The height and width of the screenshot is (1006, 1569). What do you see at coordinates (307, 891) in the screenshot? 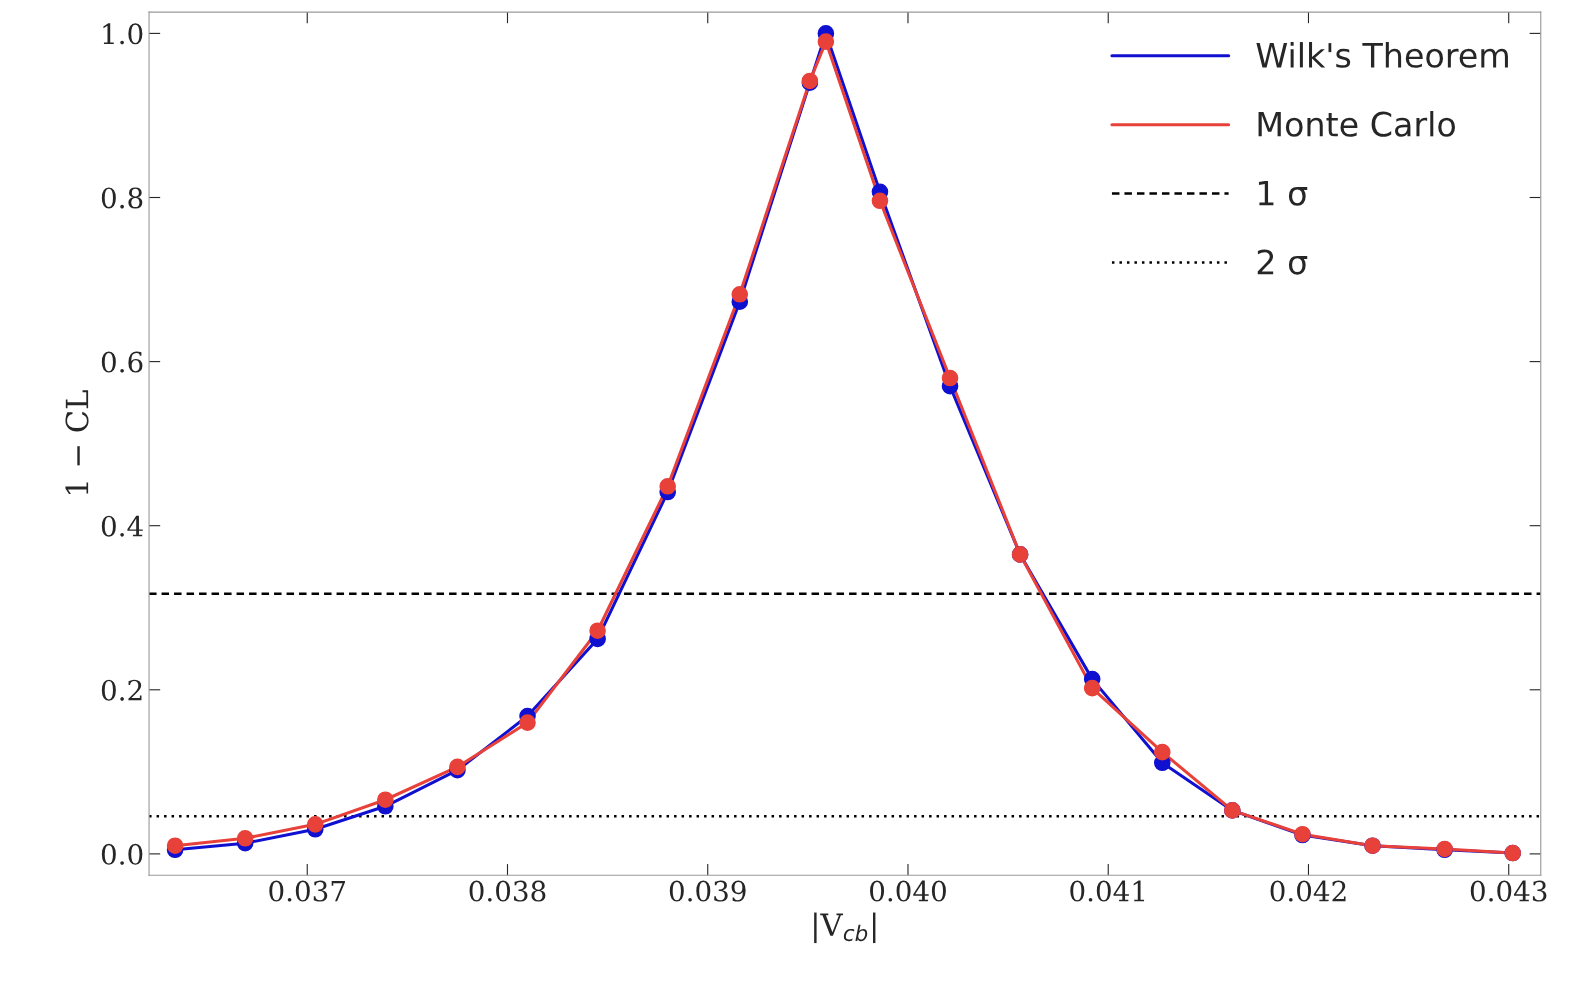
I see `x-tick-label: 0.037` at bounding box center [307, 891].